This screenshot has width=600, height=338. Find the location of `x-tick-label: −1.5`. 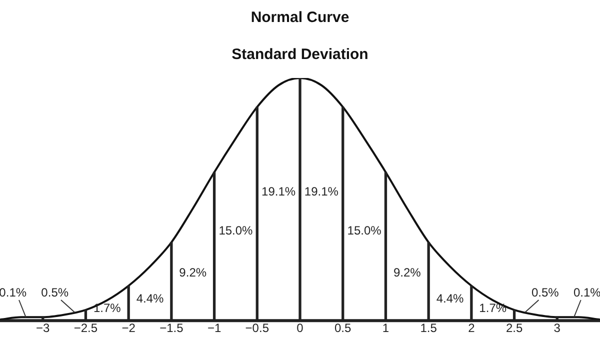

x-tick-label: −1.5 is located at coordinates (172, 328).